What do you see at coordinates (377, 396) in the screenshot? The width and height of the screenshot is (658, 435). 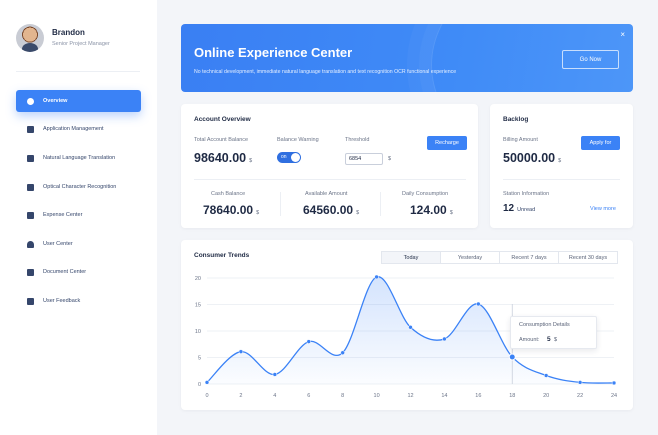 I see `x-tick-label: 10` at bounding box center [377, 396].